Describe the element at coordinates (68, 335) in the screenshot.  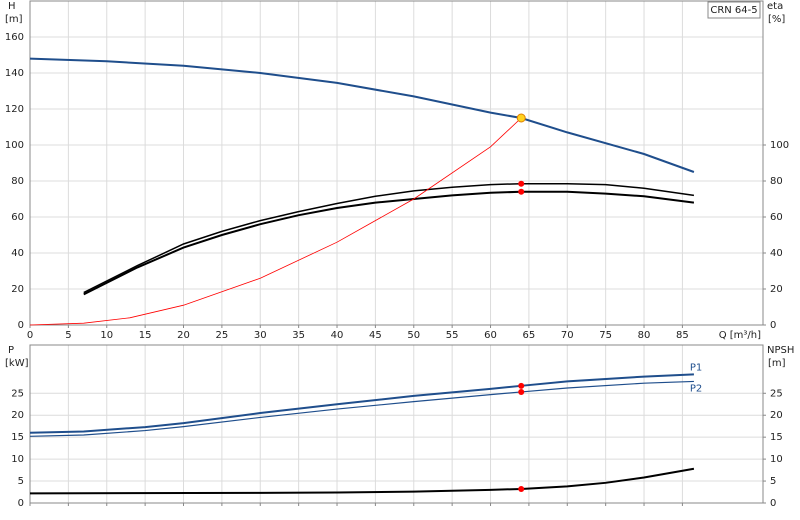
I see `x-tick-label: 5` at that location.